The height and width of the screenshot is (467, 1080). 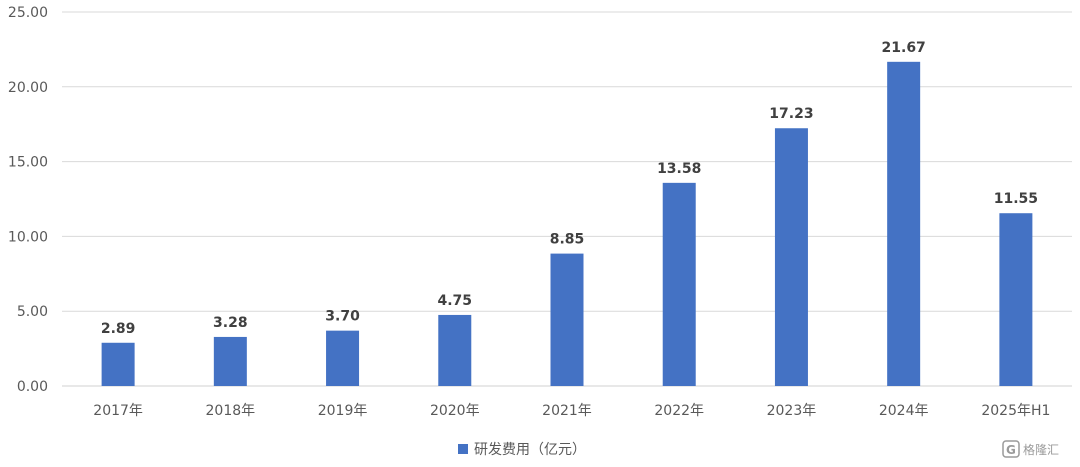 I want to click on data-label: 11.55, so click(x=1016, y=199).